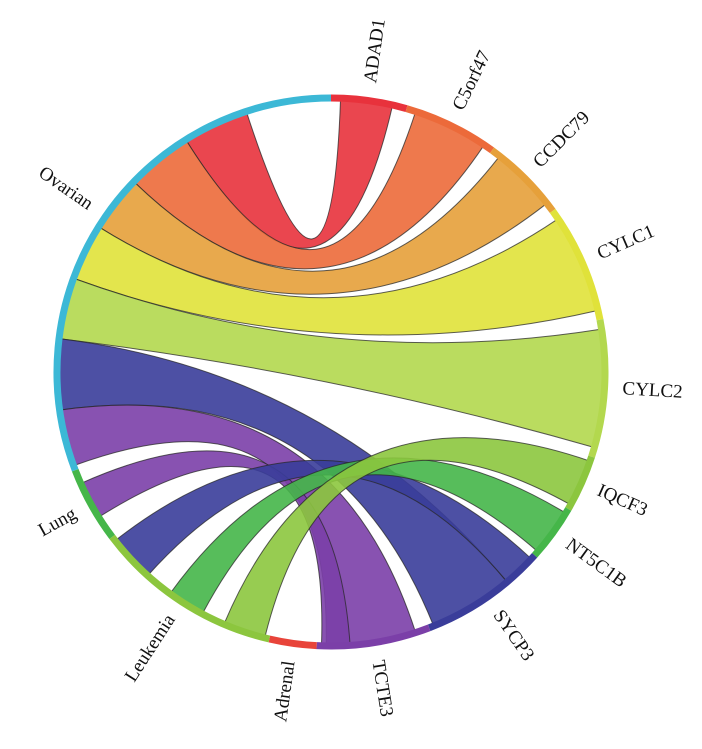  What do you see at coordinates (66, 188) in the screenshot?
I see `label-ovarian: Ovarian` at bounding box center [66, 188].